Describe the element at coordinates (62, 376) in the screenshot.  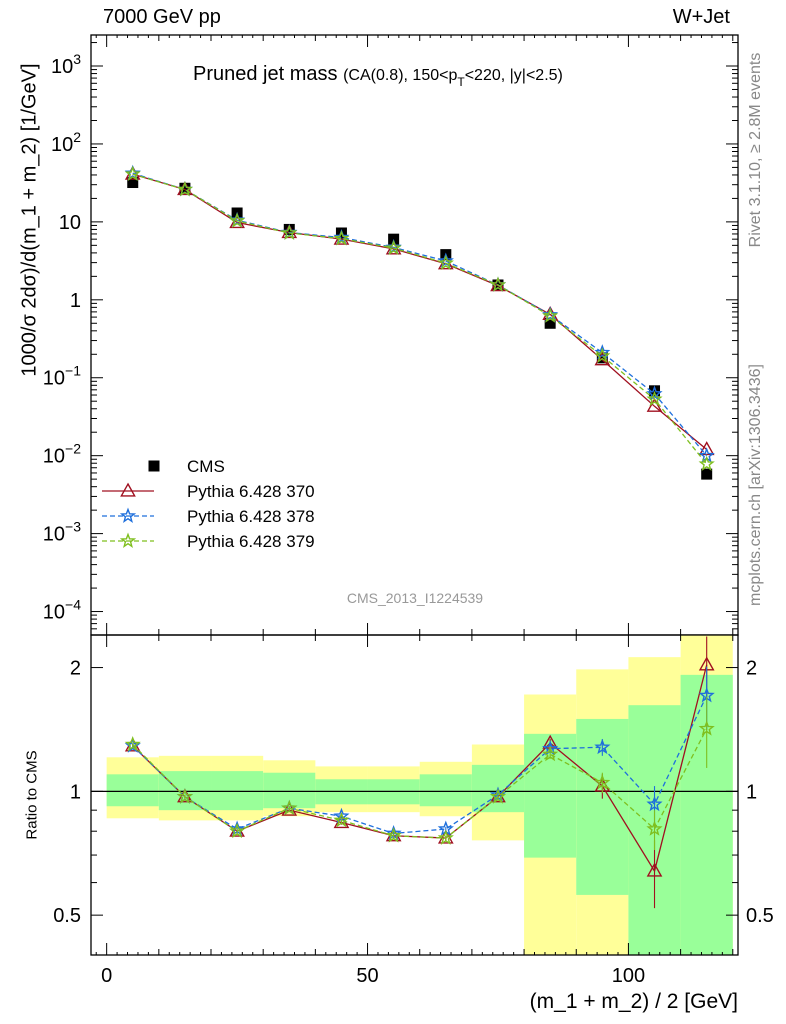
I see `y-tick-label: 10⁻¹` at that location.